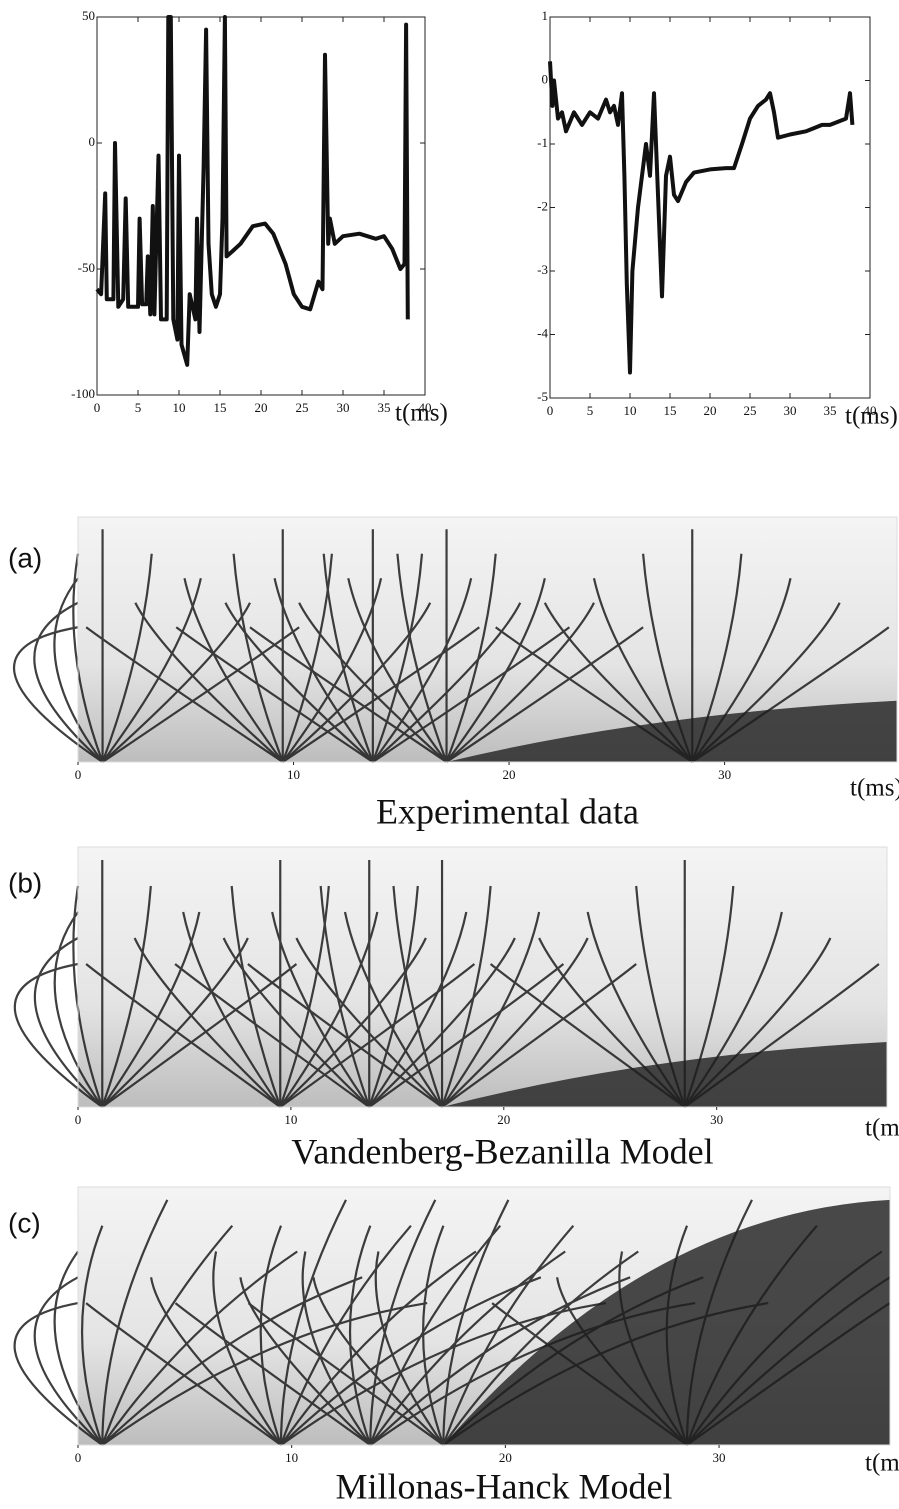  I want to click on x-tick-label: 15, so click(670, 410).